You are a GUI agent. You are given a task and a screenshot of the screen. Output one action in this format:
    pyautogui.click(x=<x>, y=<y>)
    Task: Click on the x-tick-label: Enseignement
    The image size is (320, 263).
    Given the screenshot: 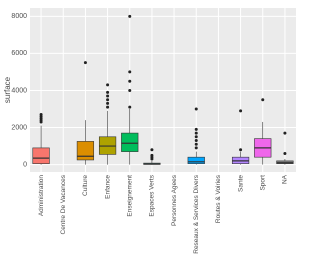 What is the action you would take?
    pyautogui.click(x=129, y=196)
    